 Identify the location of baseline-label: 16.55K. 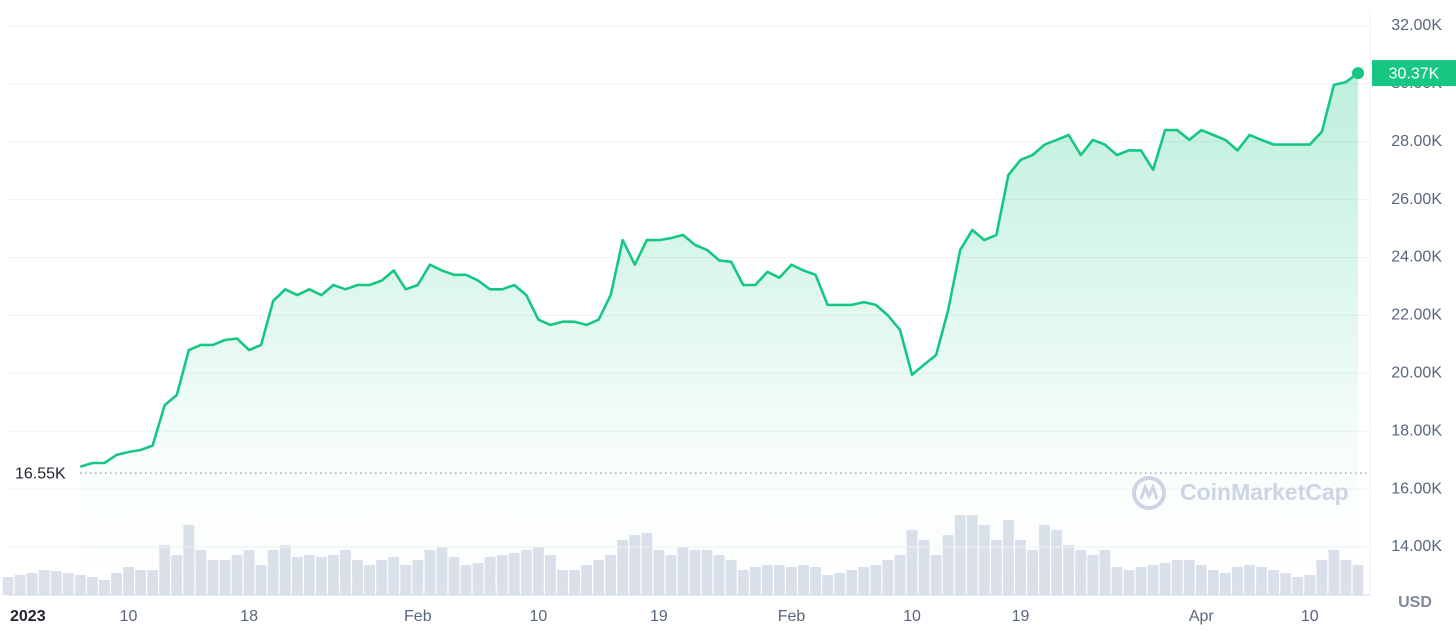
(40, 473).